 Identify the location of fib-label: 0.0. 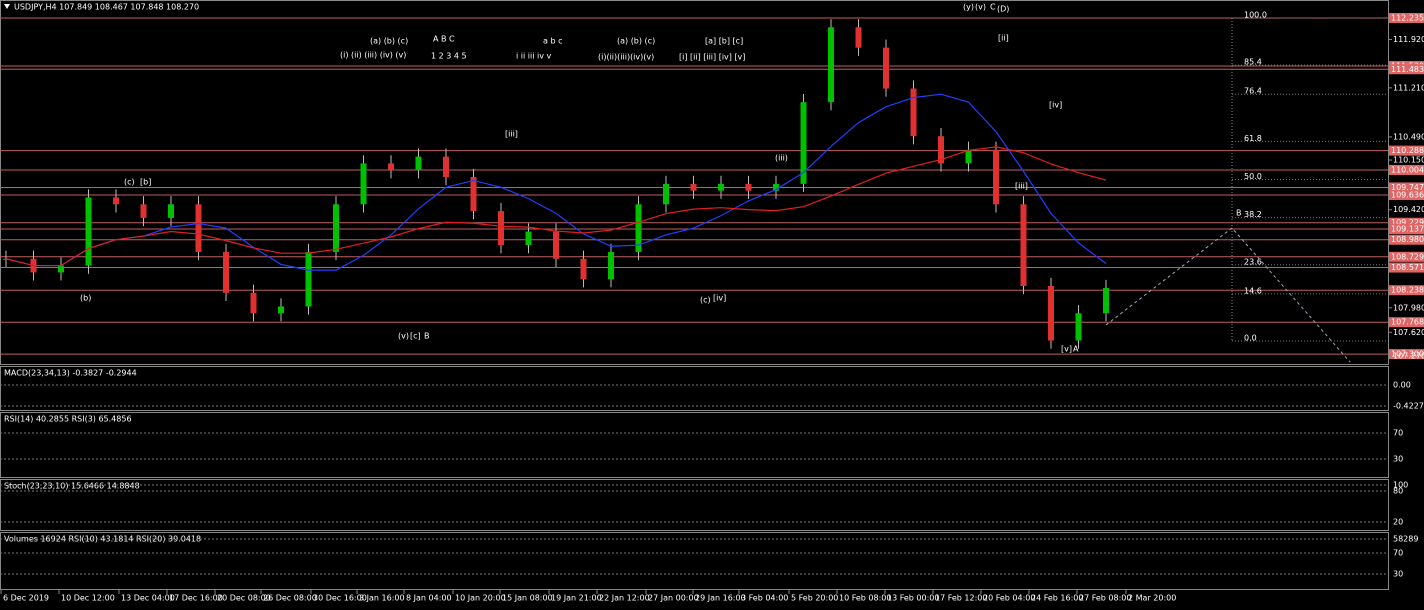
(1250, 338).